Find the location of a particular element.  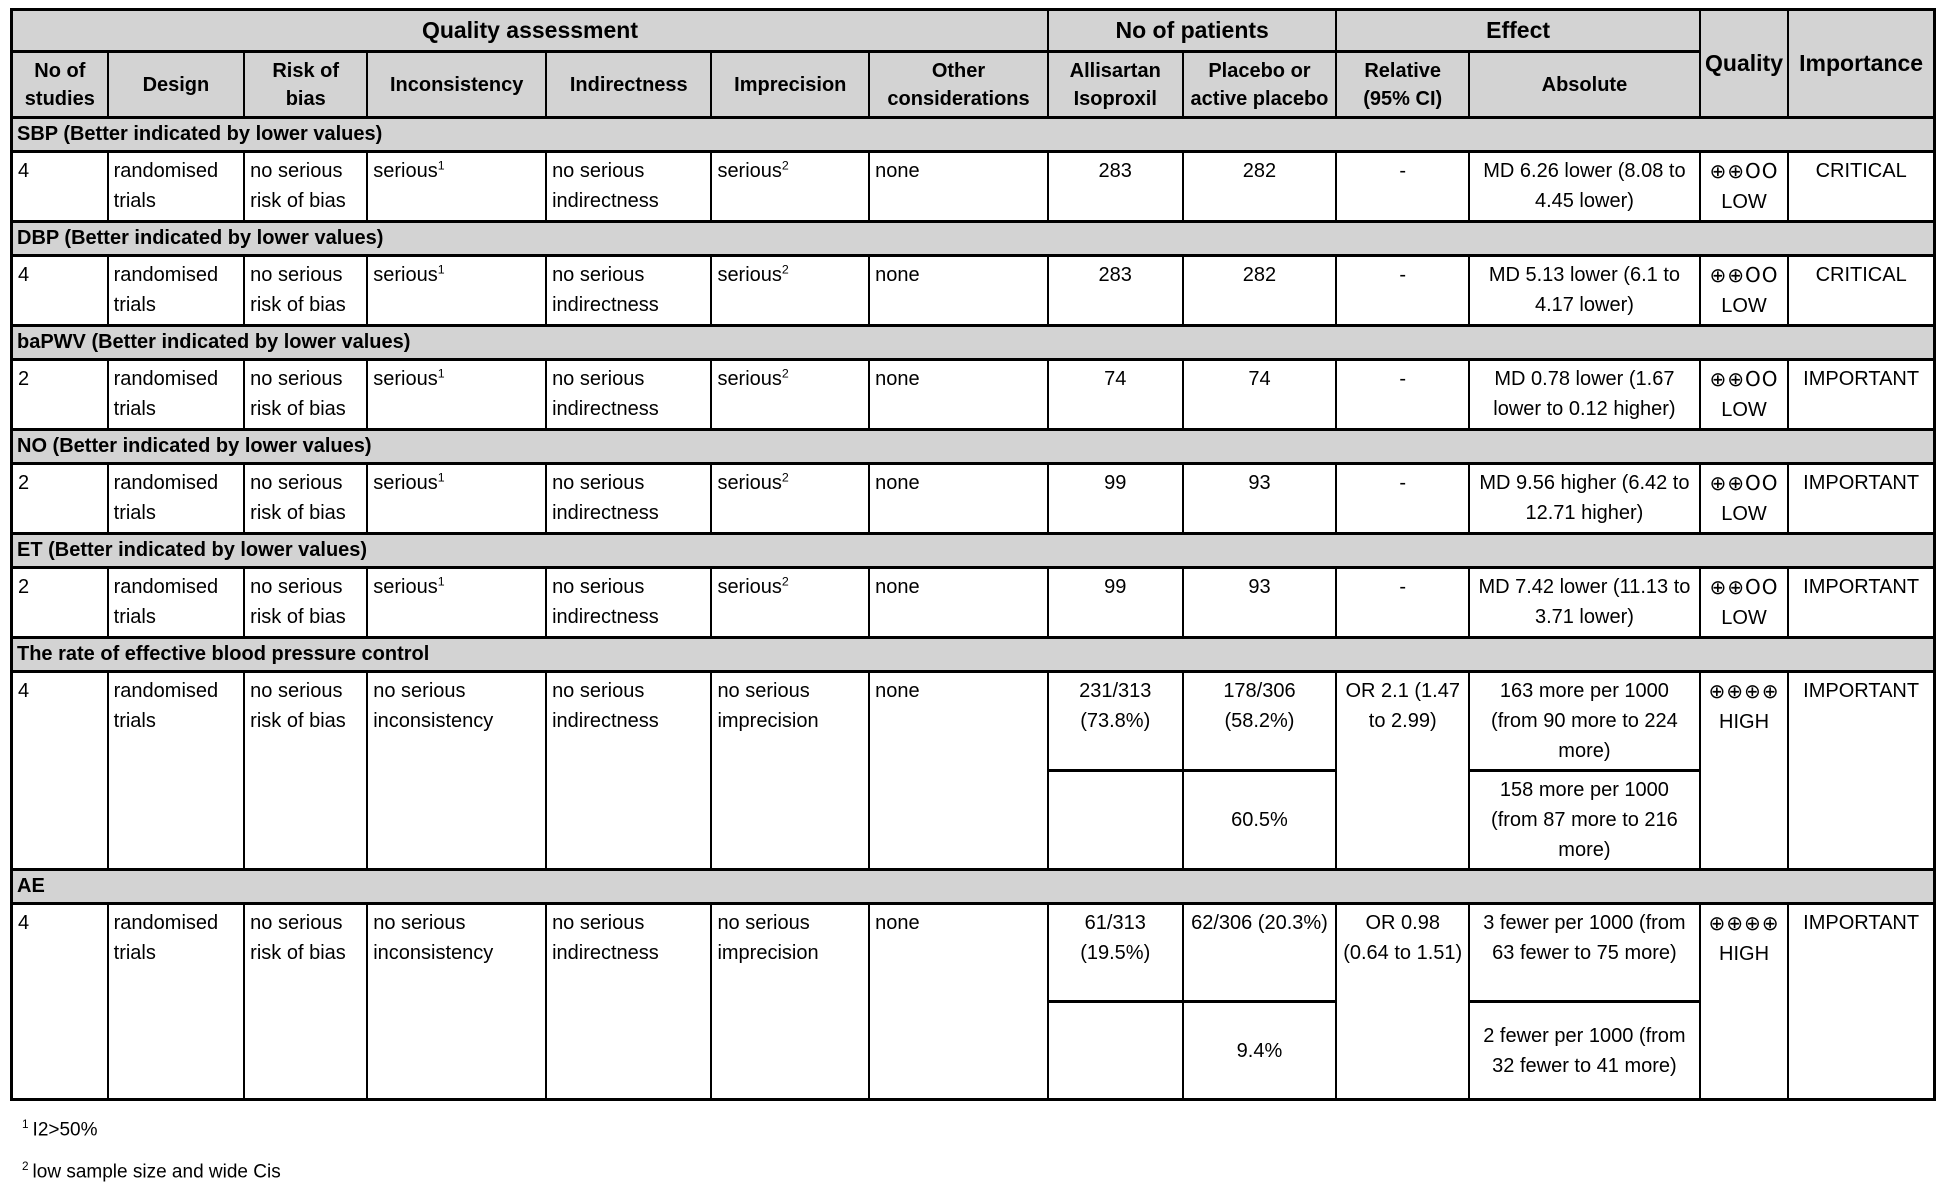

section-title: DBP (Better indicated by lower values) is located at coordinates (973, 238).